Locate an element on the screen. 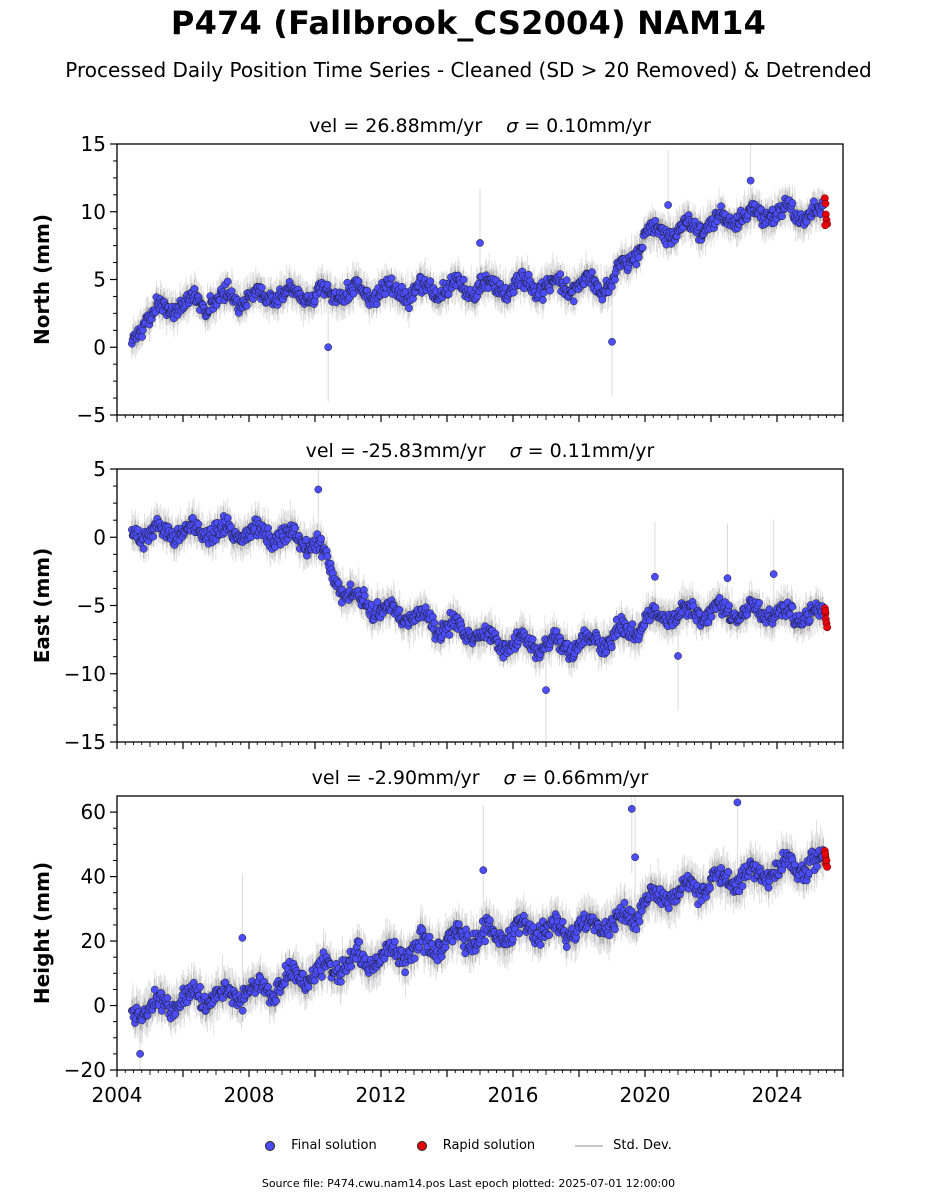  velocity-label: vel = 26.88mm/yr is located at coordinates (395, 126).